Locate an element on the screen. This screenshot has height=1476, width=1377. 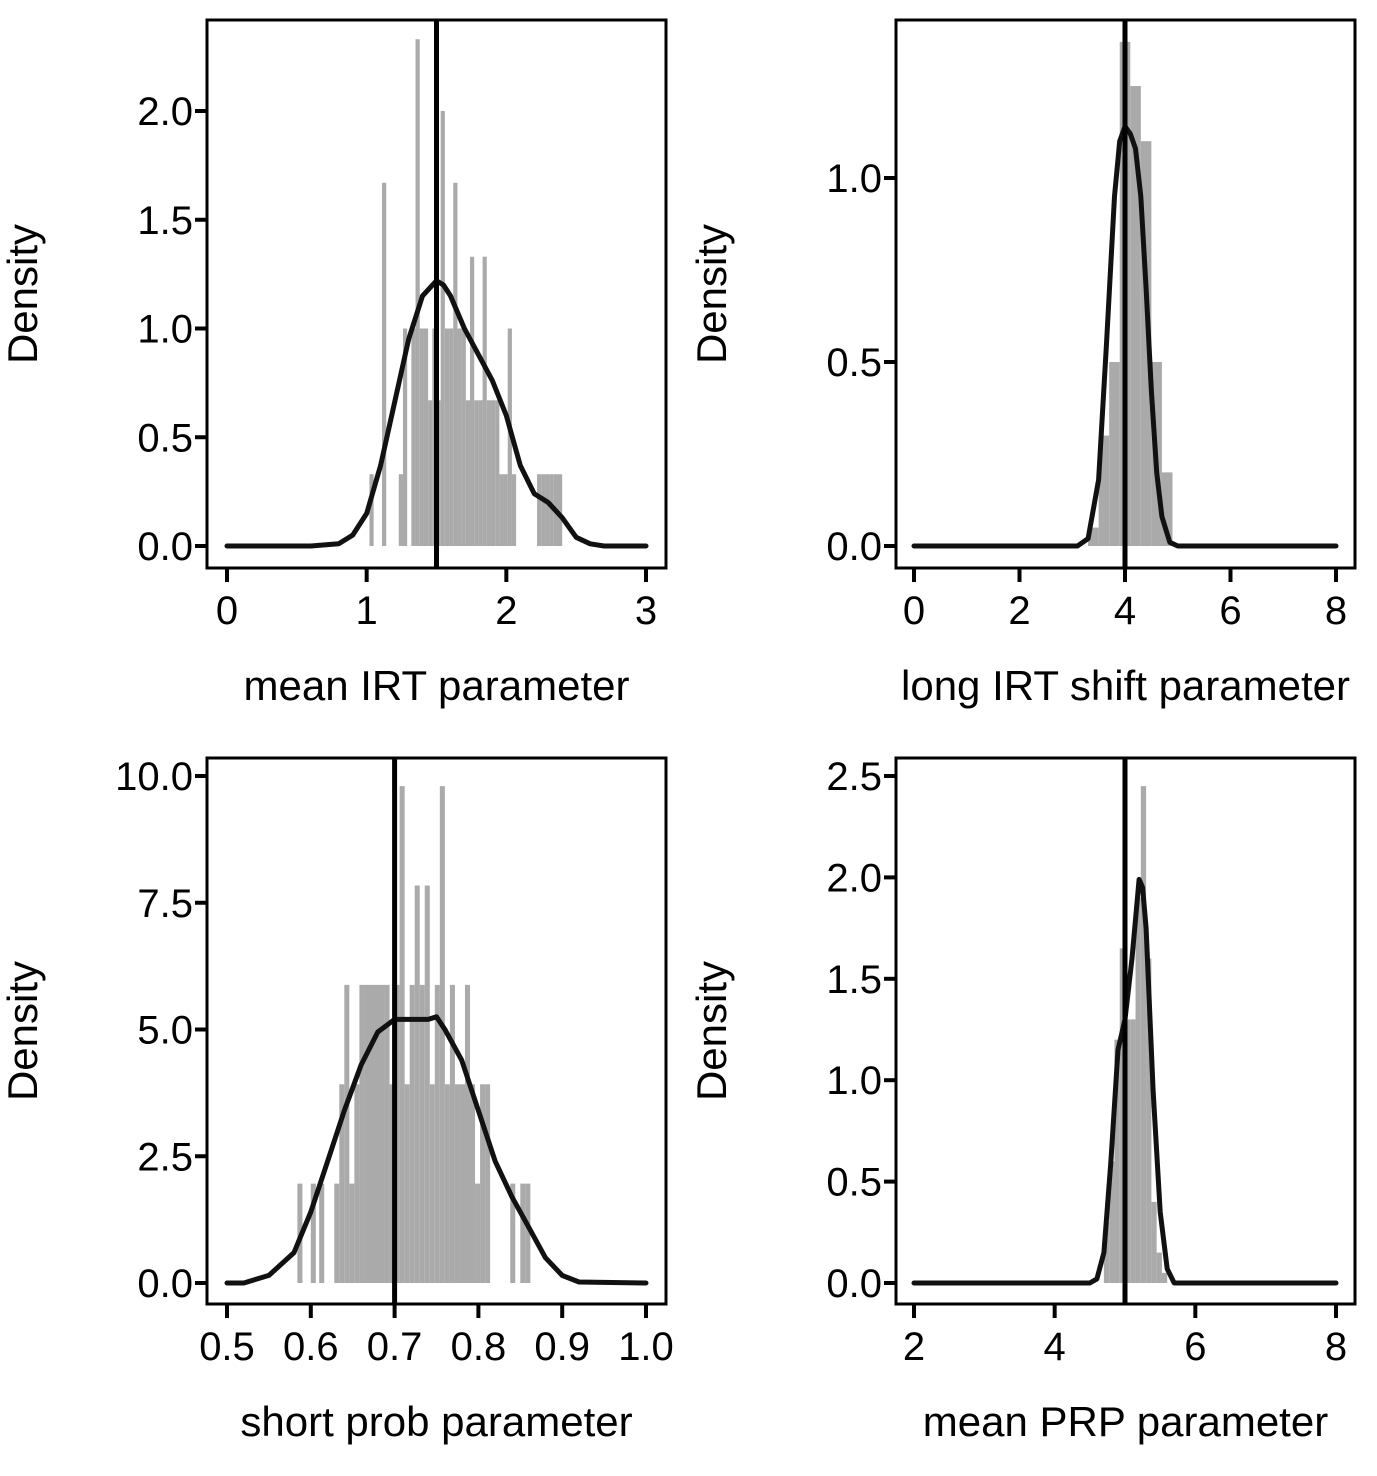
x-tick-label: 0.8 is located at coordinates (479, 1347).